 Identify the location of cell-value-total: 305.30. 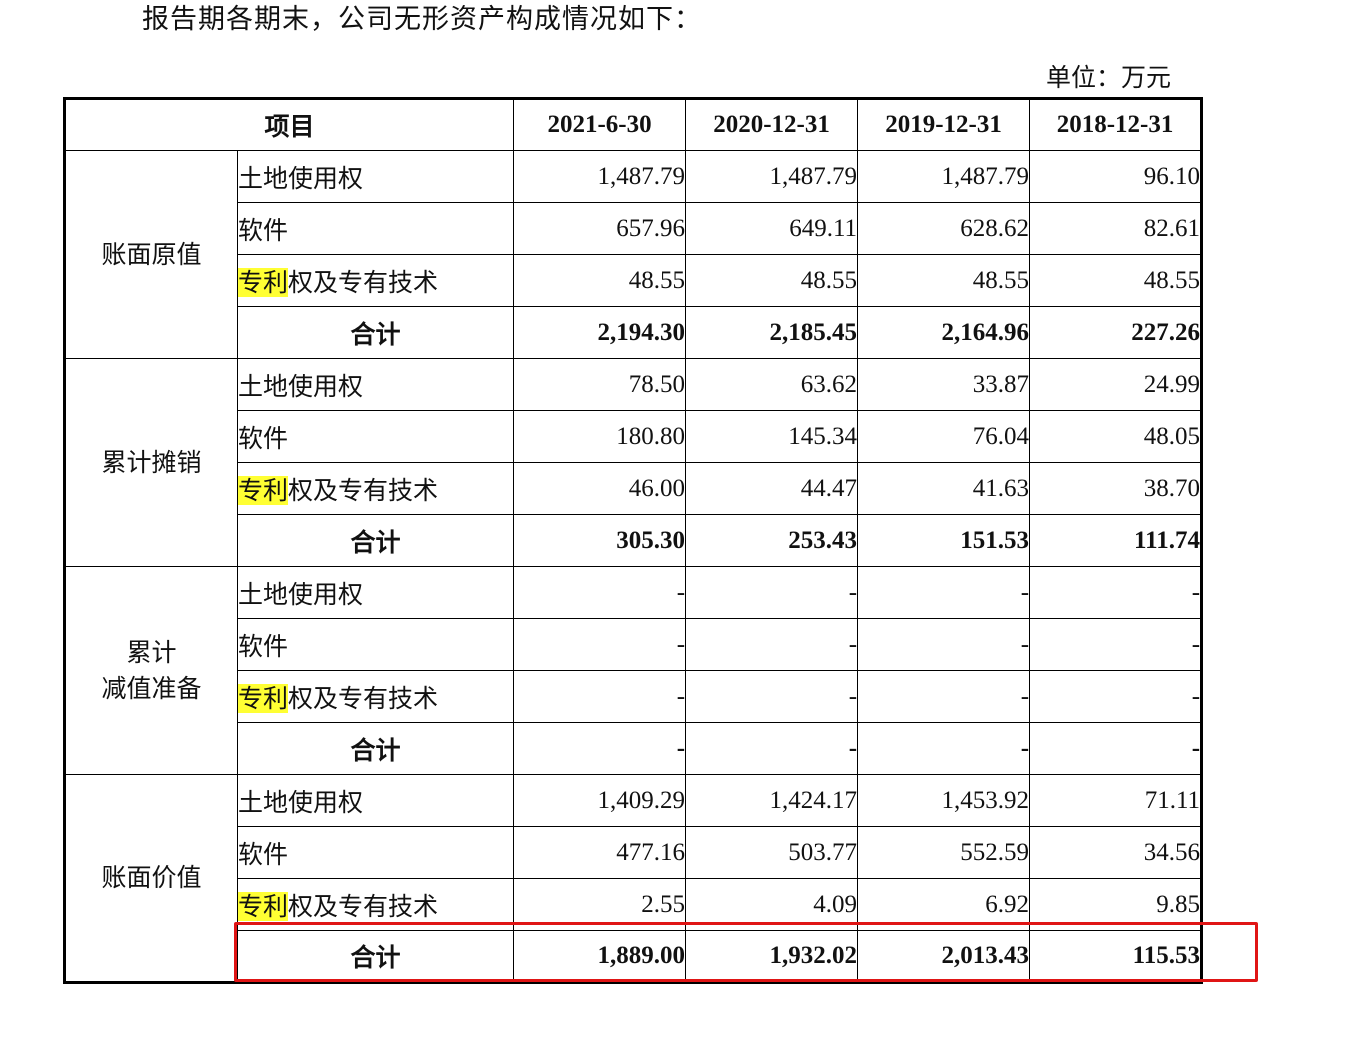
(600, 540).